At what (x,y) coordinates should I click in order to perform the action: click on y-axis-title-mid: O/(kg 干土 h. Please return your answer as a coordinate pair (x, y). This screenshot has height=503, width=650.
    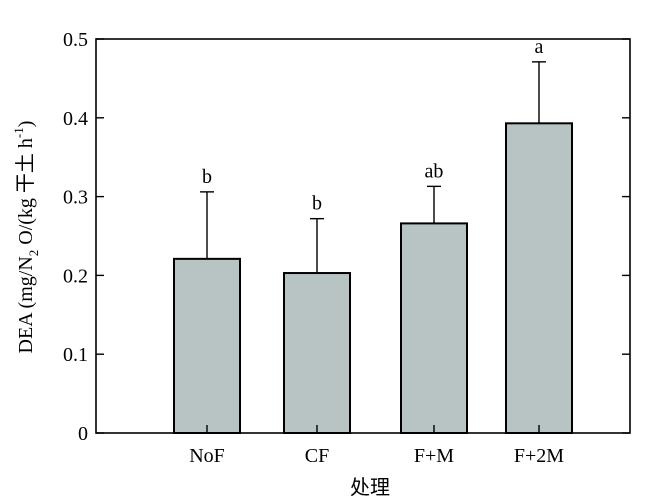
    Looking at the image, I should click on (25, 194).